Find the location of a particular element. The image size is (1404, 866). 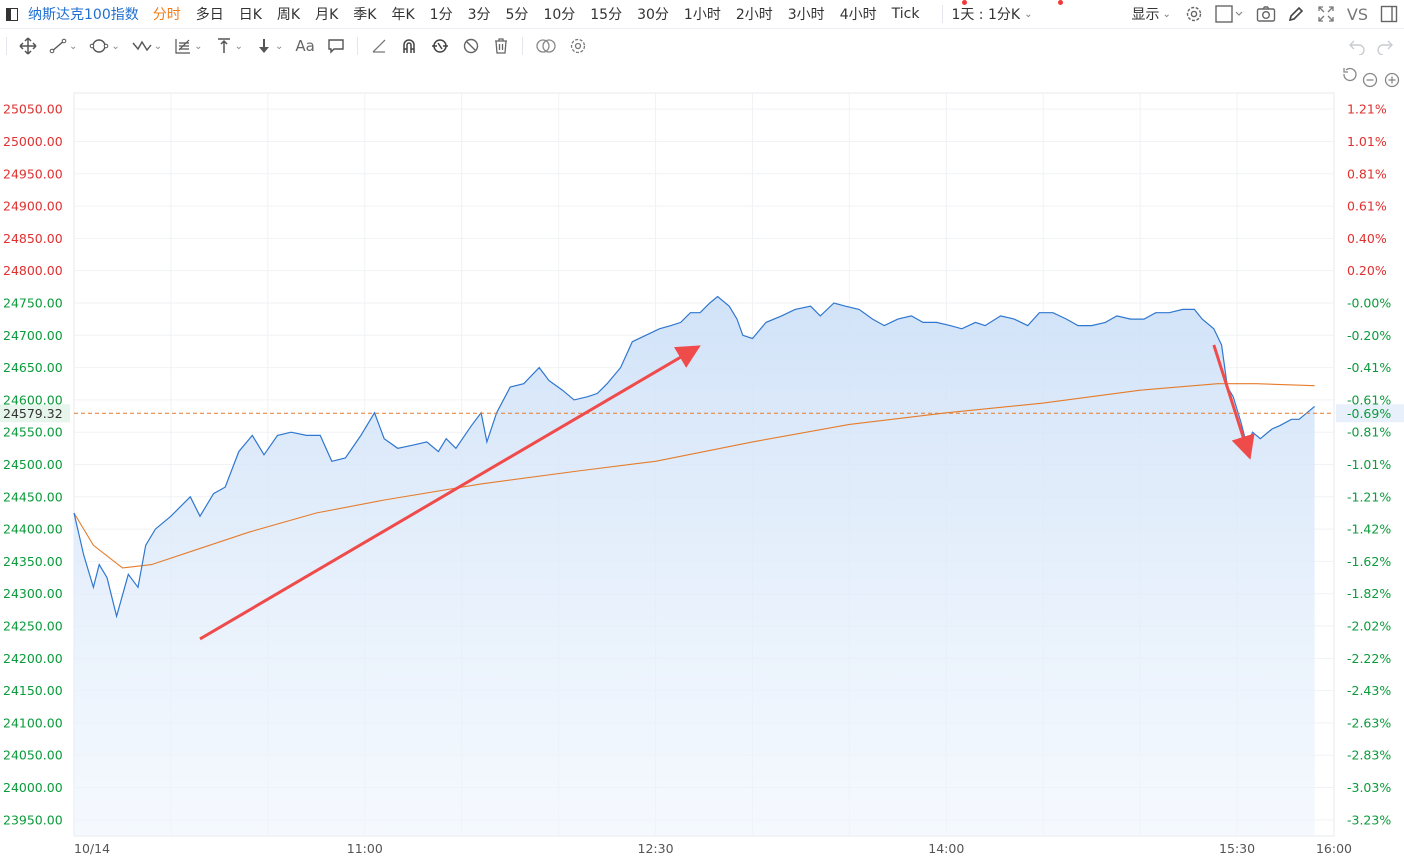

right-tools: 显示 ⌄ VS is located at coordinates (1268, 14).